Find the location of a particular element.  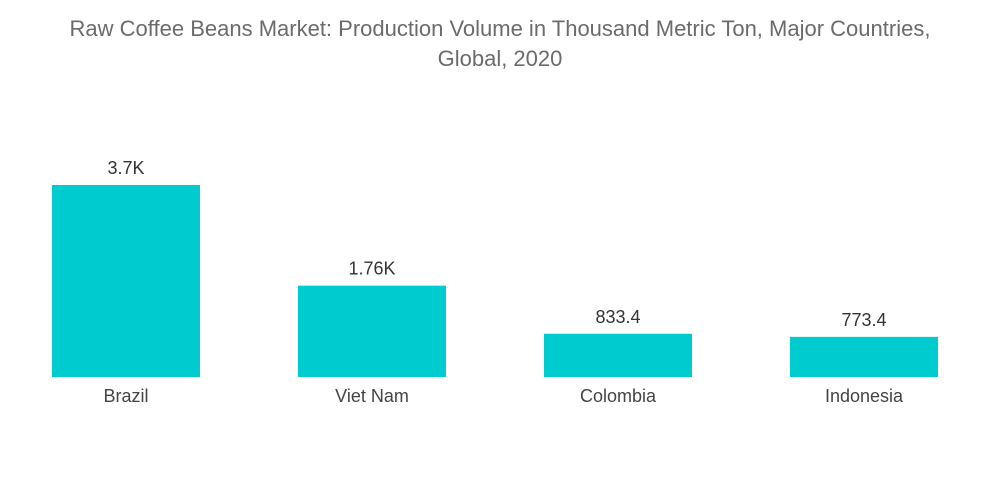

x-tick-label-viet-nam: Viet Nam is located at coordinates (372, 396).